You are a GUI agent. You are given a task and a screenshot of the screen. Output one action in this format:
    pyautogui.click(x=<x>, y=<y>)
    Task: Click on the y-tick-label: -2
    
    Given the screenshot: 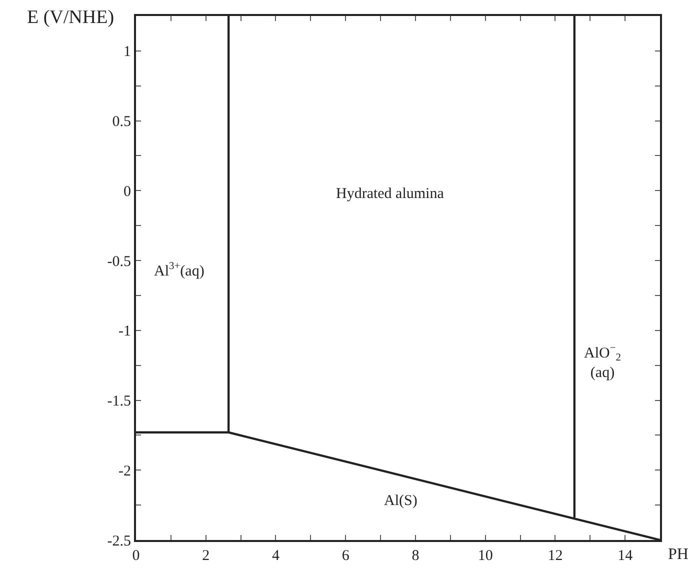 What is the action you would take?
    pyautogui.click(x=124, y=471)
    